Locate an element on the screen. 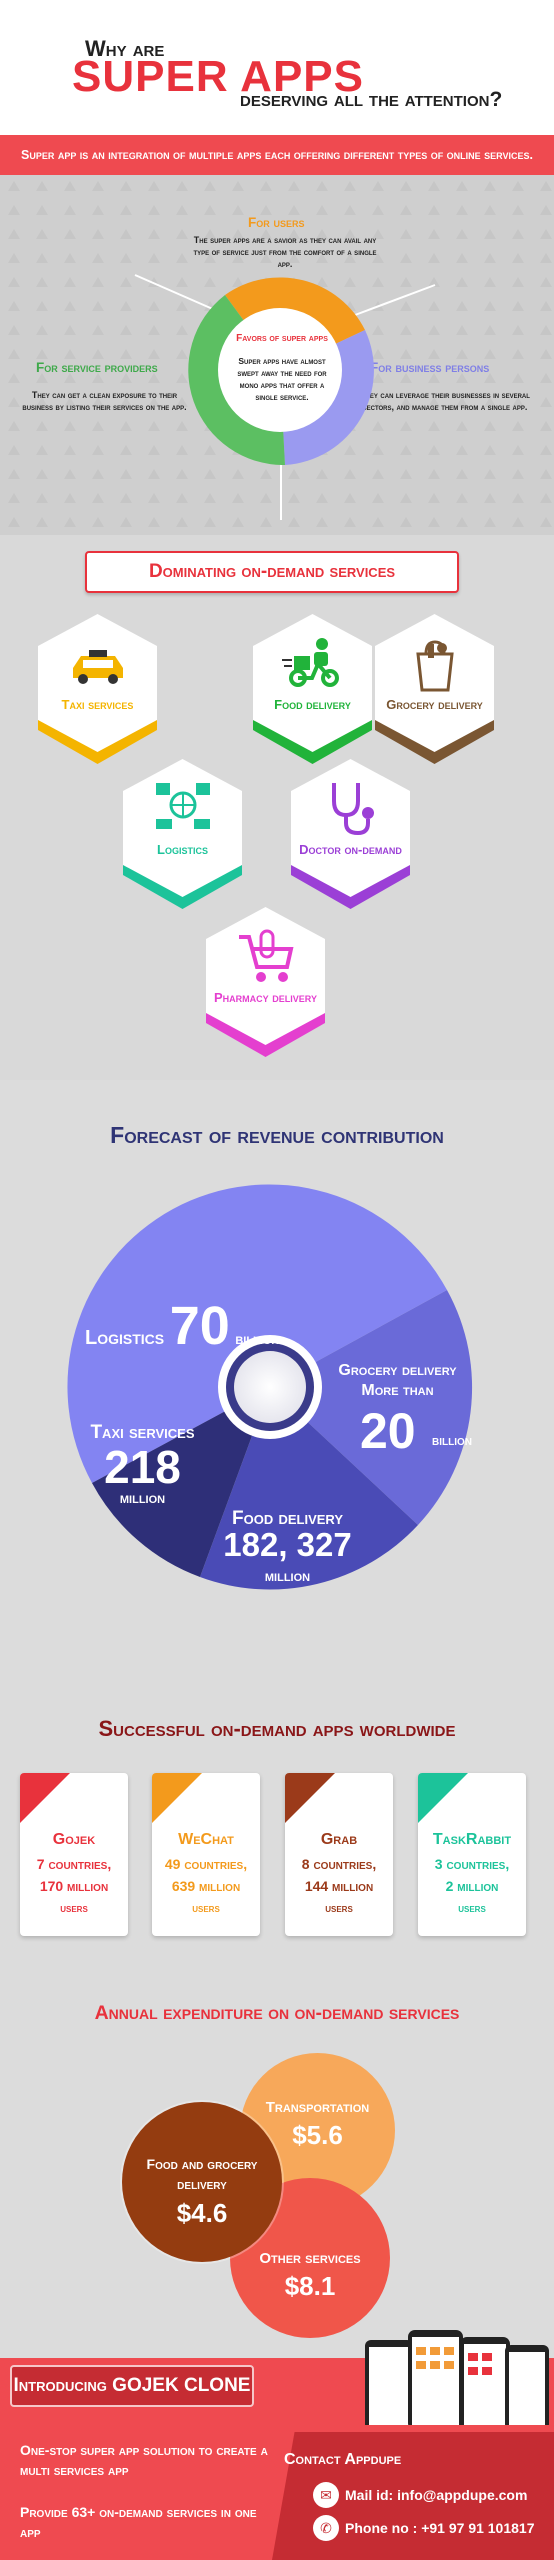 This screenshot has width=554, height=2560. transportation-value: $5.6 is located at coordinates (317, 2135).